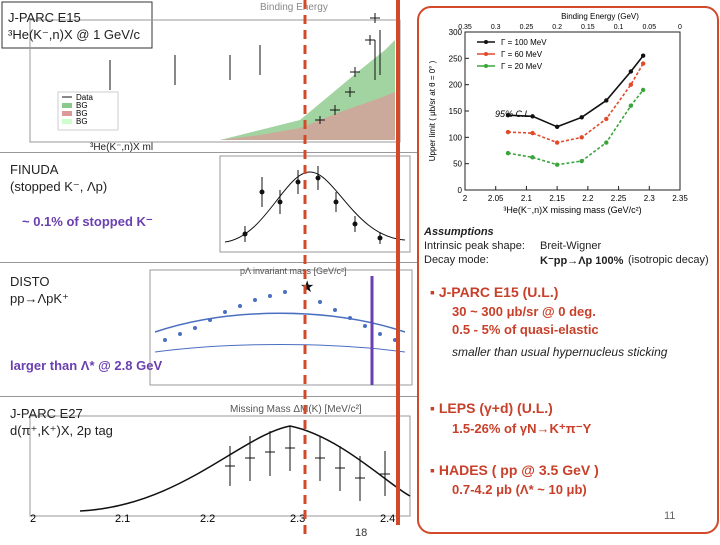 This screenshot has width=720, height=545. Describe the element at coordinates (121, 147) in the screenshot. I see `e15-xaxis: ³He(K⁻,n)X ml` at that location.